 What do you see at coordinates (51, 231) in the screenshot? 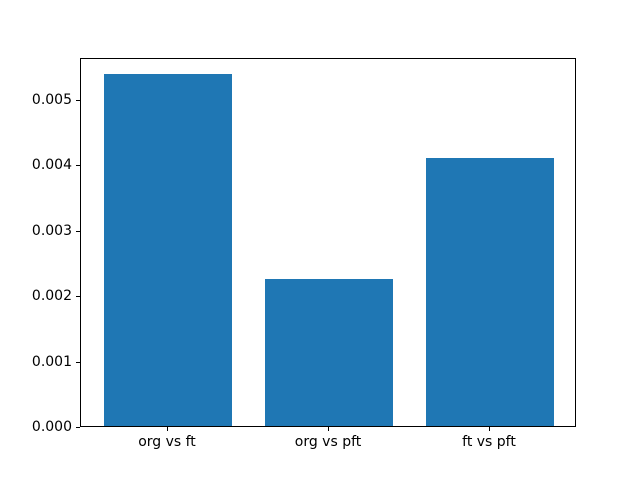
I see `y-axis-tick-label: 0.003` at bounding box center [51, 231].